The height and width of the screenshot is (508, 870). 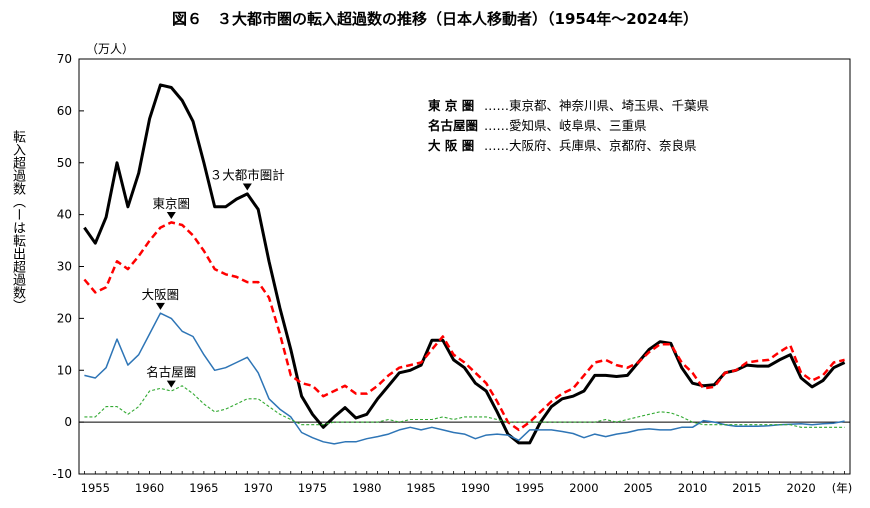 I want to click on legend-key: 東 京 圏, so click(x=451, y=105).